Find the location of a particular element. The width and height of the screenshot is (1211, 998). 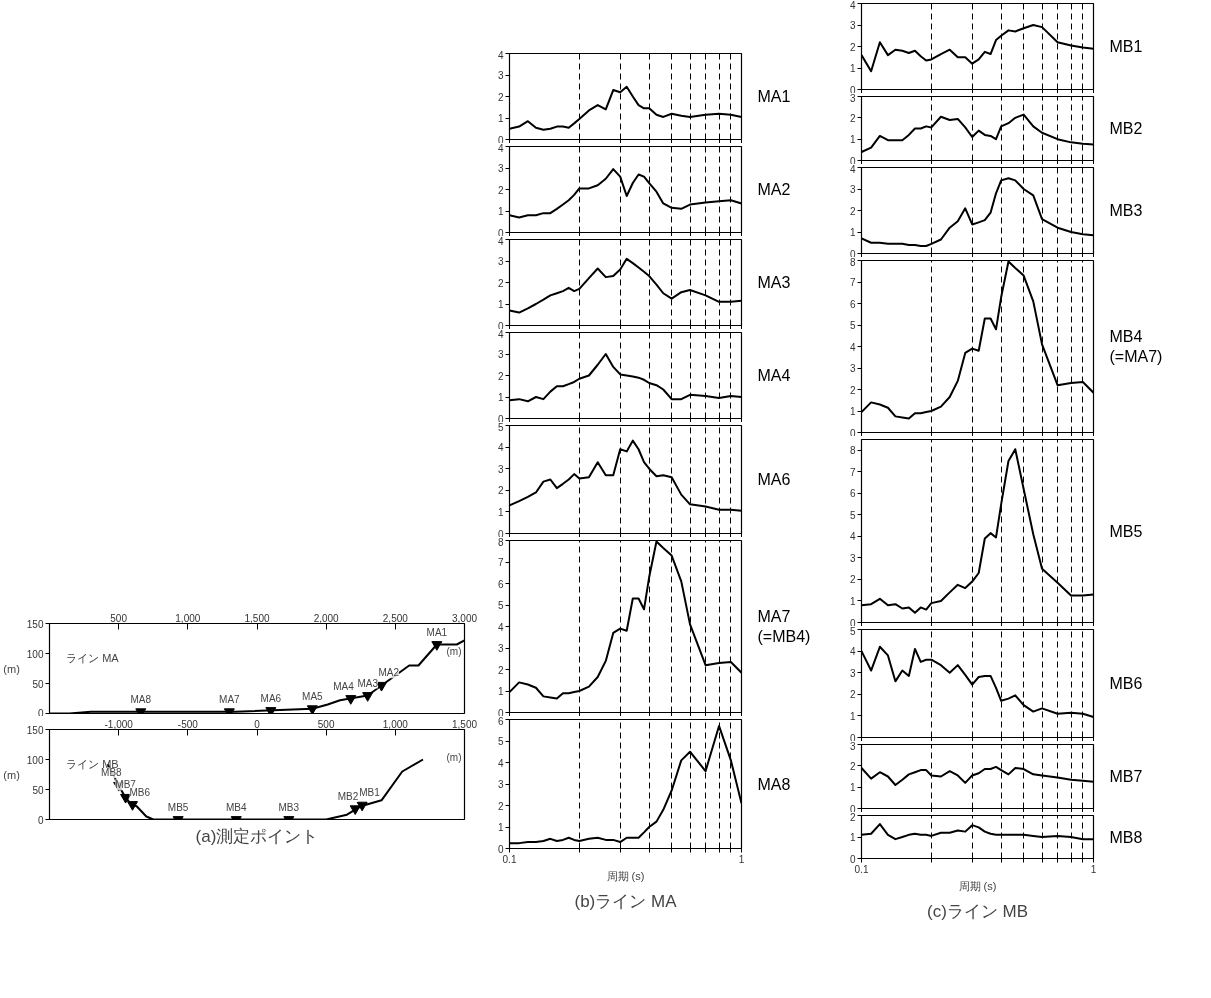

text: (b)ライン MA is located at coordinates (626, 901).